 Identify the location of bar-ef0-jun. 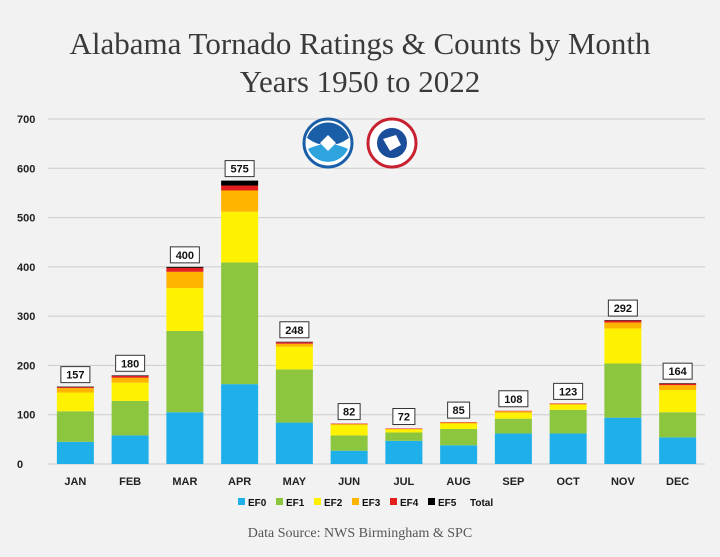
(349, 457).